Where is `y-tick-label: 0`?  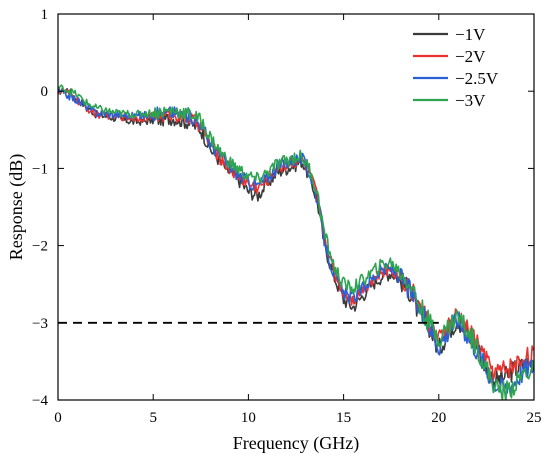 y-tick-label: 0 is located at coordinates (45, 92).